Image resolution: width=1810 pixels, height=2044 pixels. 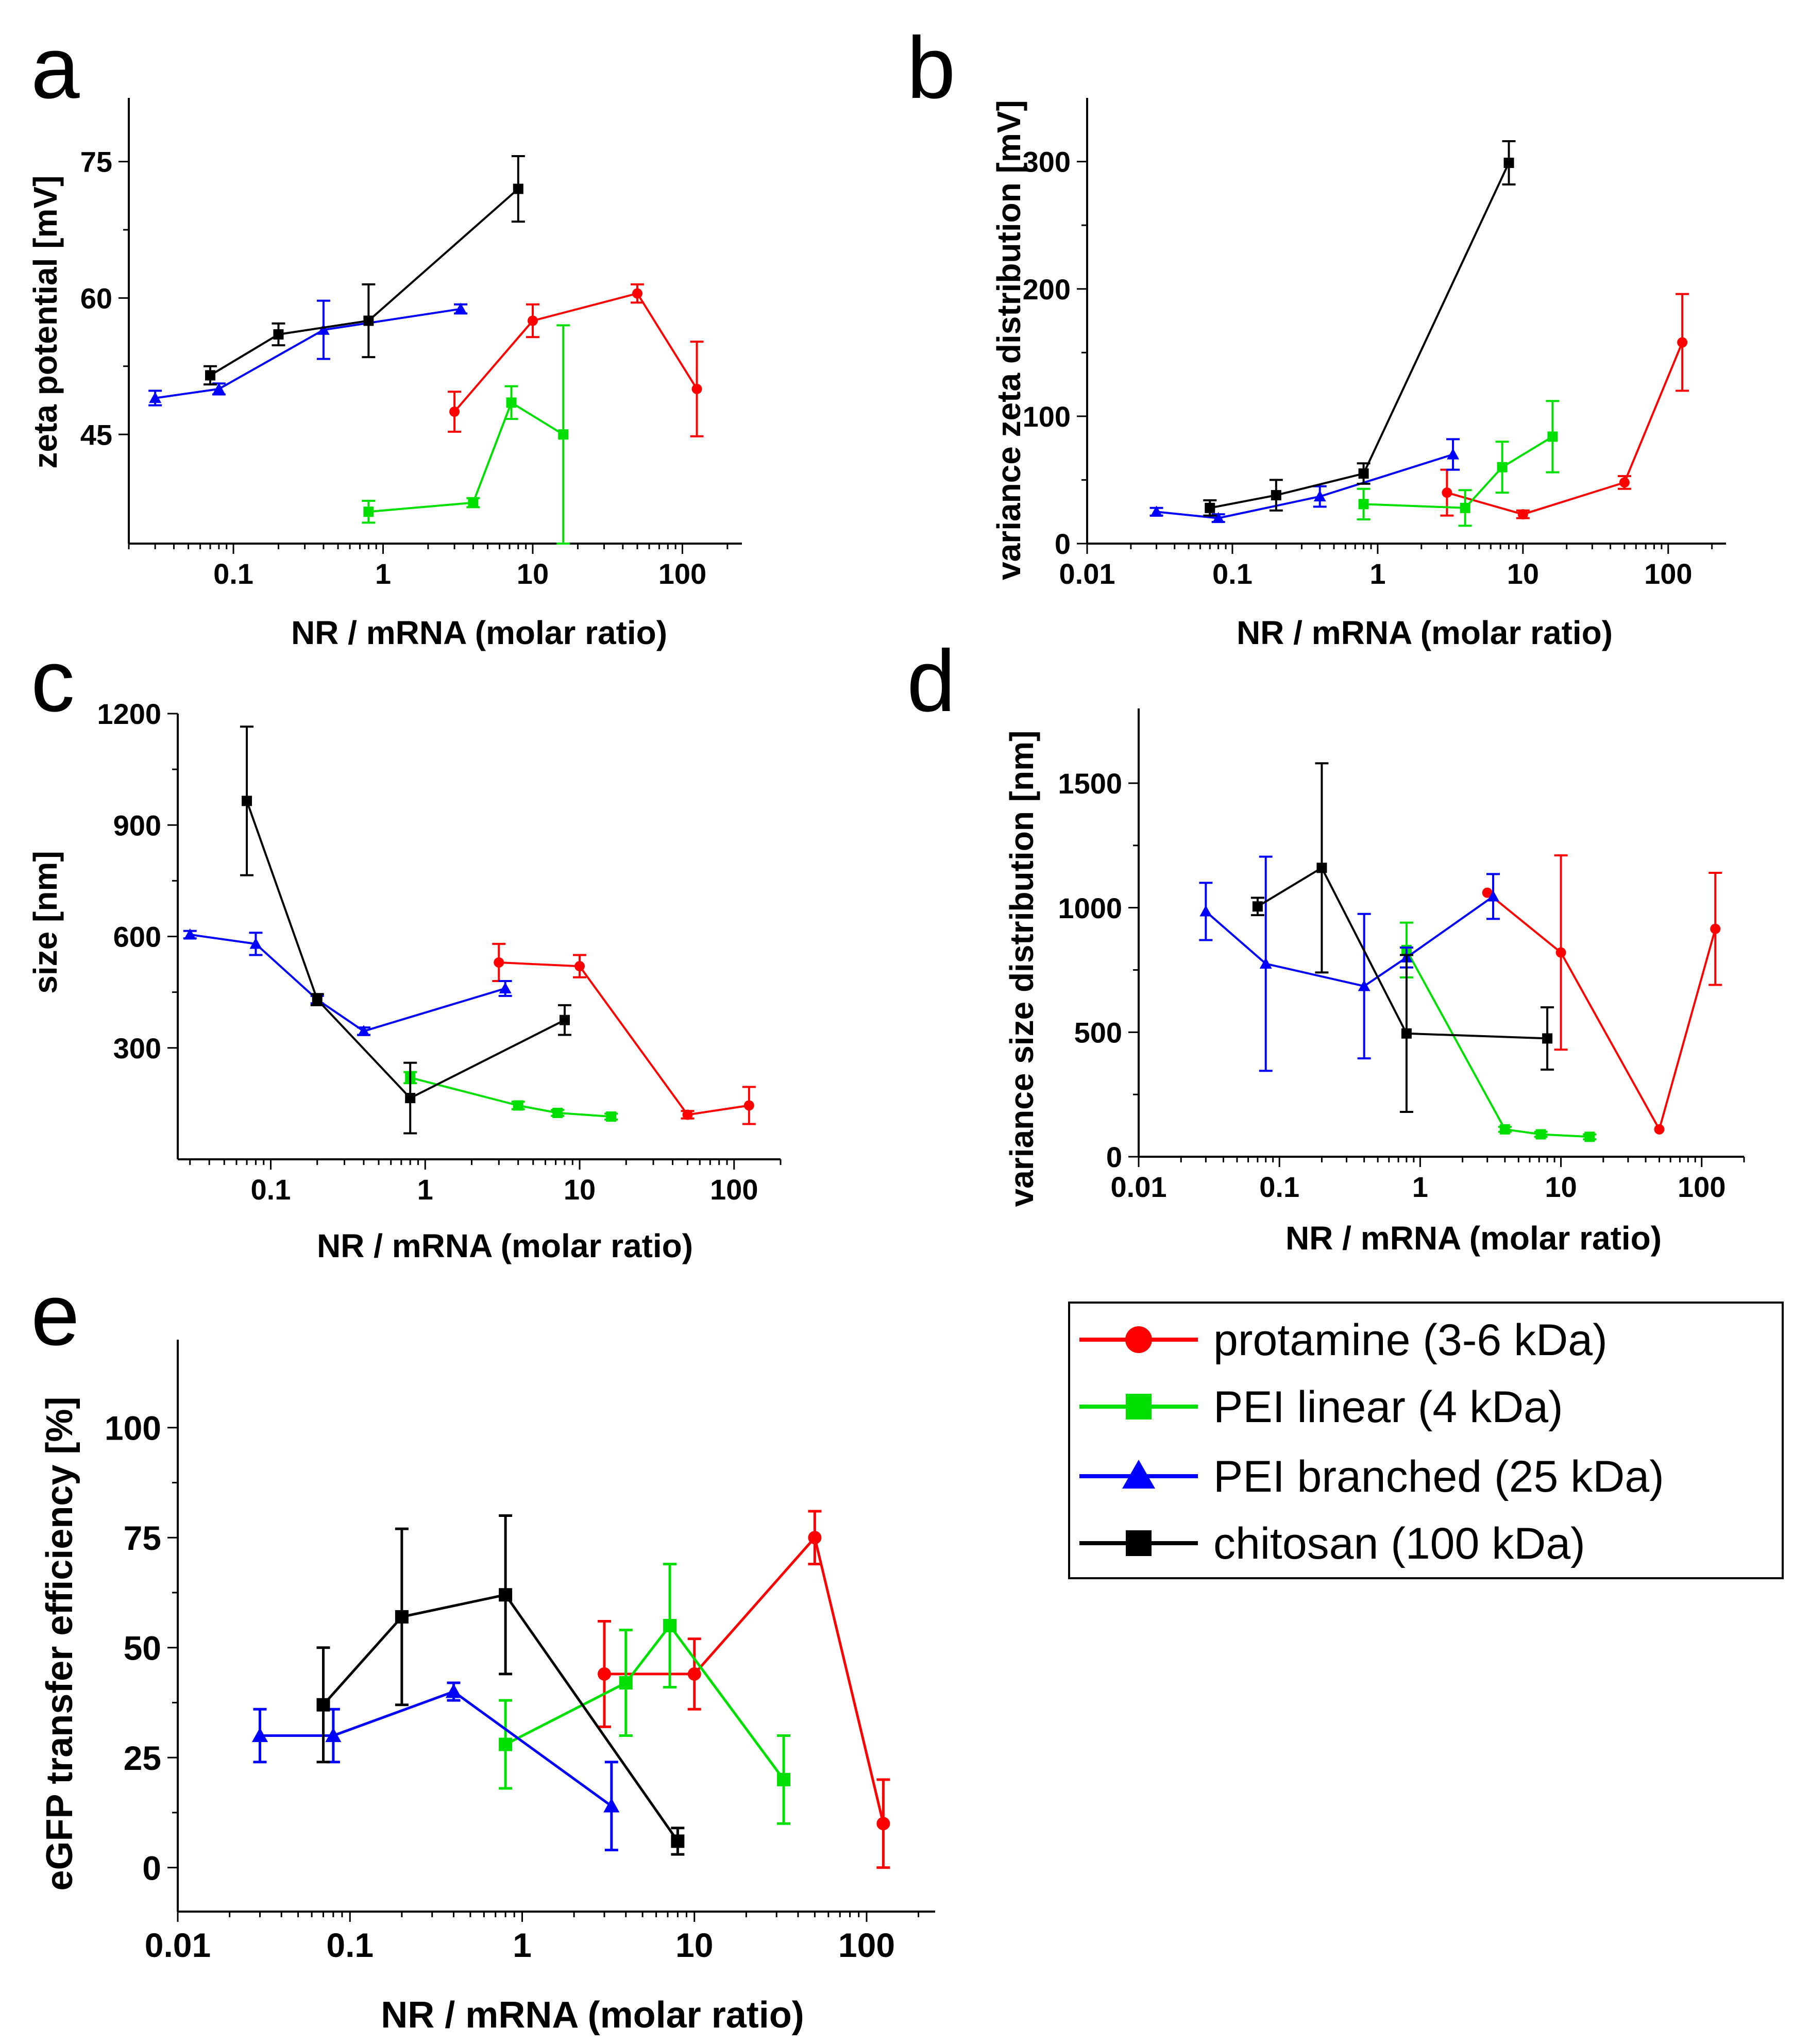 I want to click on series-pei-branched, so click(x=1304, y=480).